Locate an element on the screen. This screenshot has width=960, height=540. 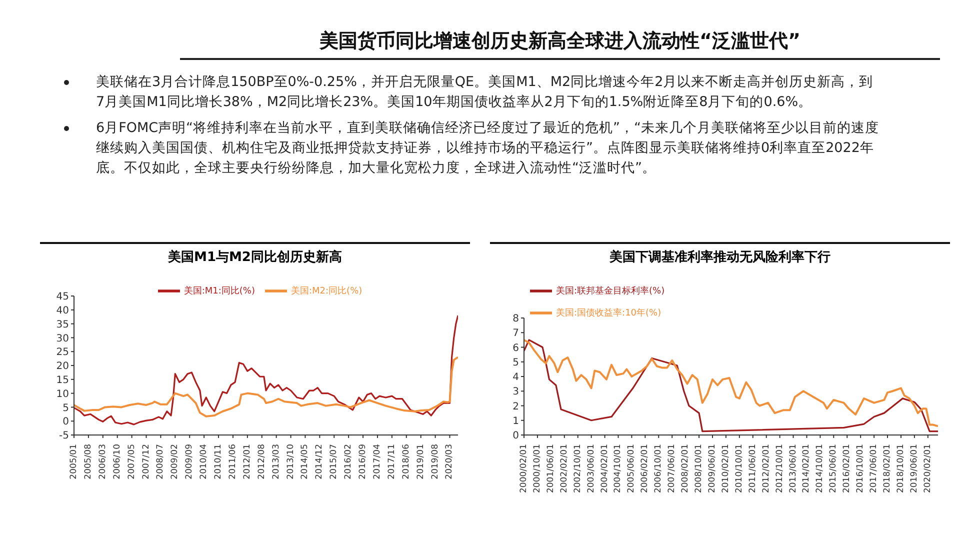
x-tick-label: 2016/09 is located at coordinates (363, 462).